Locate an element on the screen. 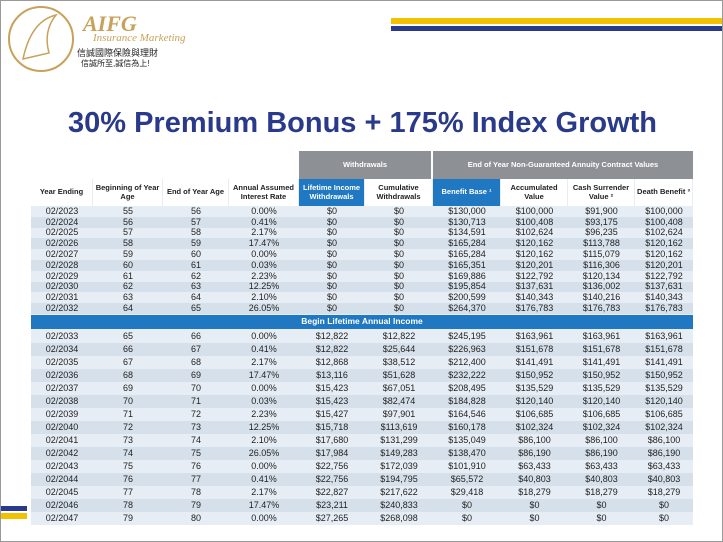 The width and height of the screenshot is (723, 542). cell: 02/2038 is located at coordinates (62, 401).